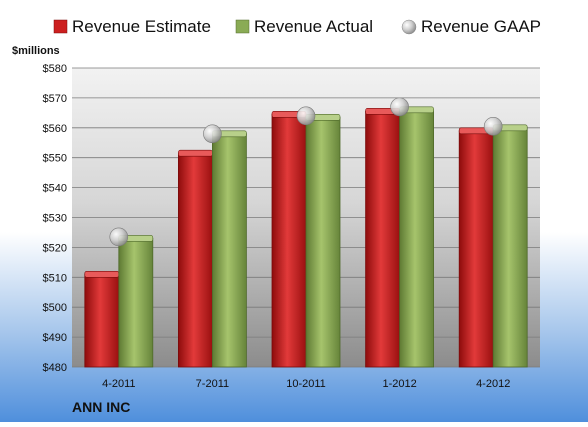 This screenshot has width=588, height=427. Describe the element at coordinates (55, 368) in the screenshot. I see `y-tick-label: $480` at that location.